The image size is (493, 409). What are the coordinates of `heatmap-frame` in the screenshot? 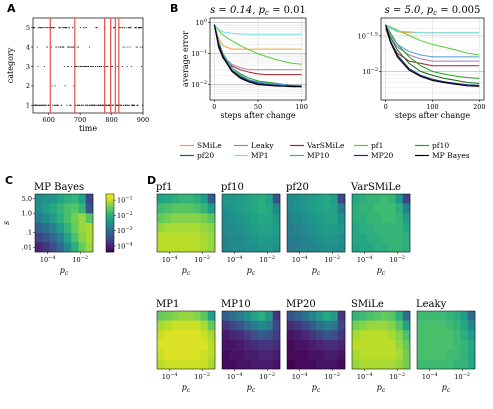 It's located at (381, 223).